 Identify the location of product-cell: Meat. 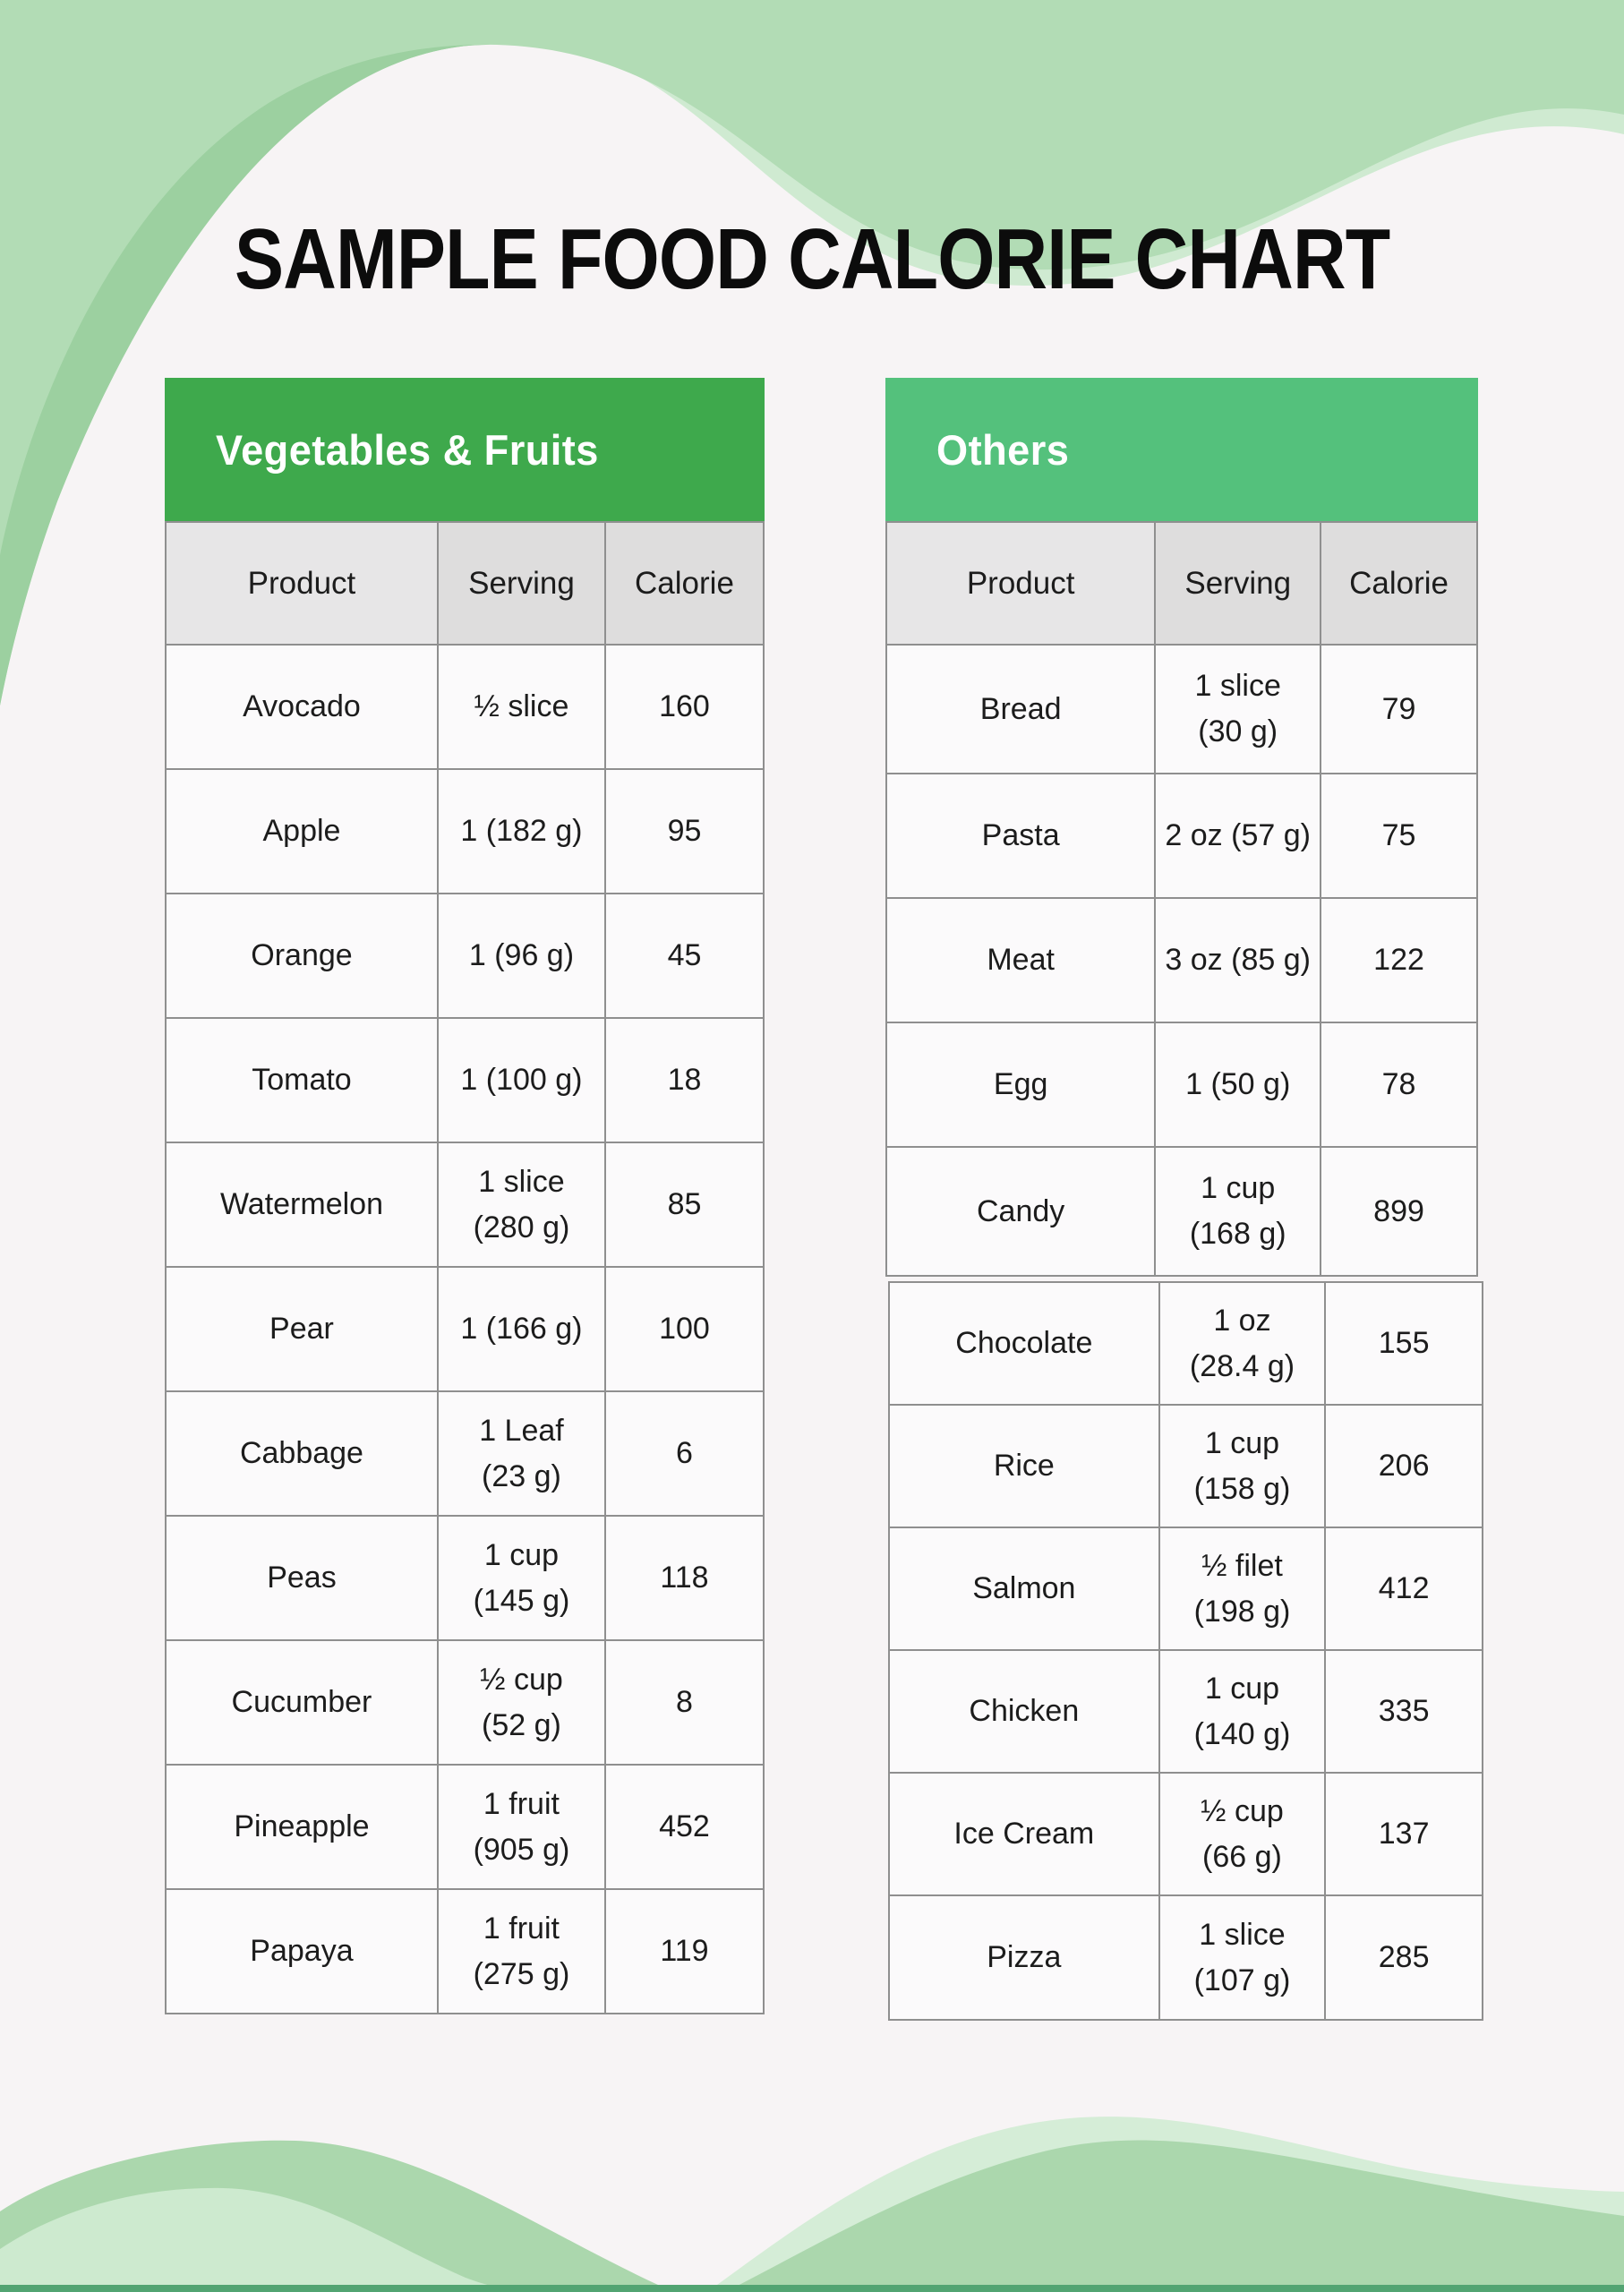
(1021, 960).